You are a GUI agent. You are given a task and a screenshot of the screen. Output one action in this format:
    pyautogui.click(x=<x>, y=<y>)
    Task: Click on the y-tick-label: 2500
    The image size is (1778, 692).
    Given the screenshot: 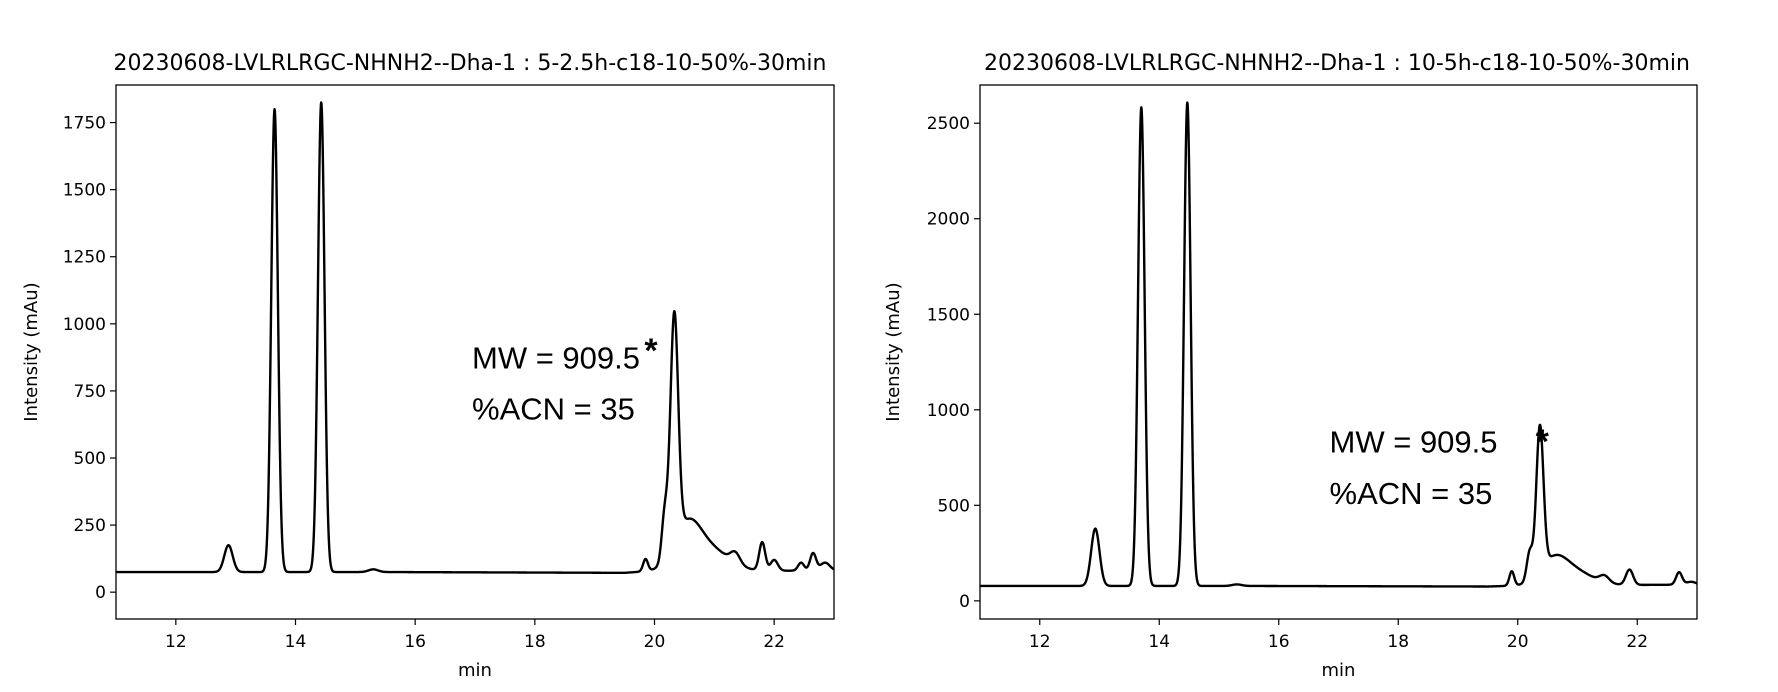 What is the action you would take?
    pyautogui.click(x=948, y=124)
    